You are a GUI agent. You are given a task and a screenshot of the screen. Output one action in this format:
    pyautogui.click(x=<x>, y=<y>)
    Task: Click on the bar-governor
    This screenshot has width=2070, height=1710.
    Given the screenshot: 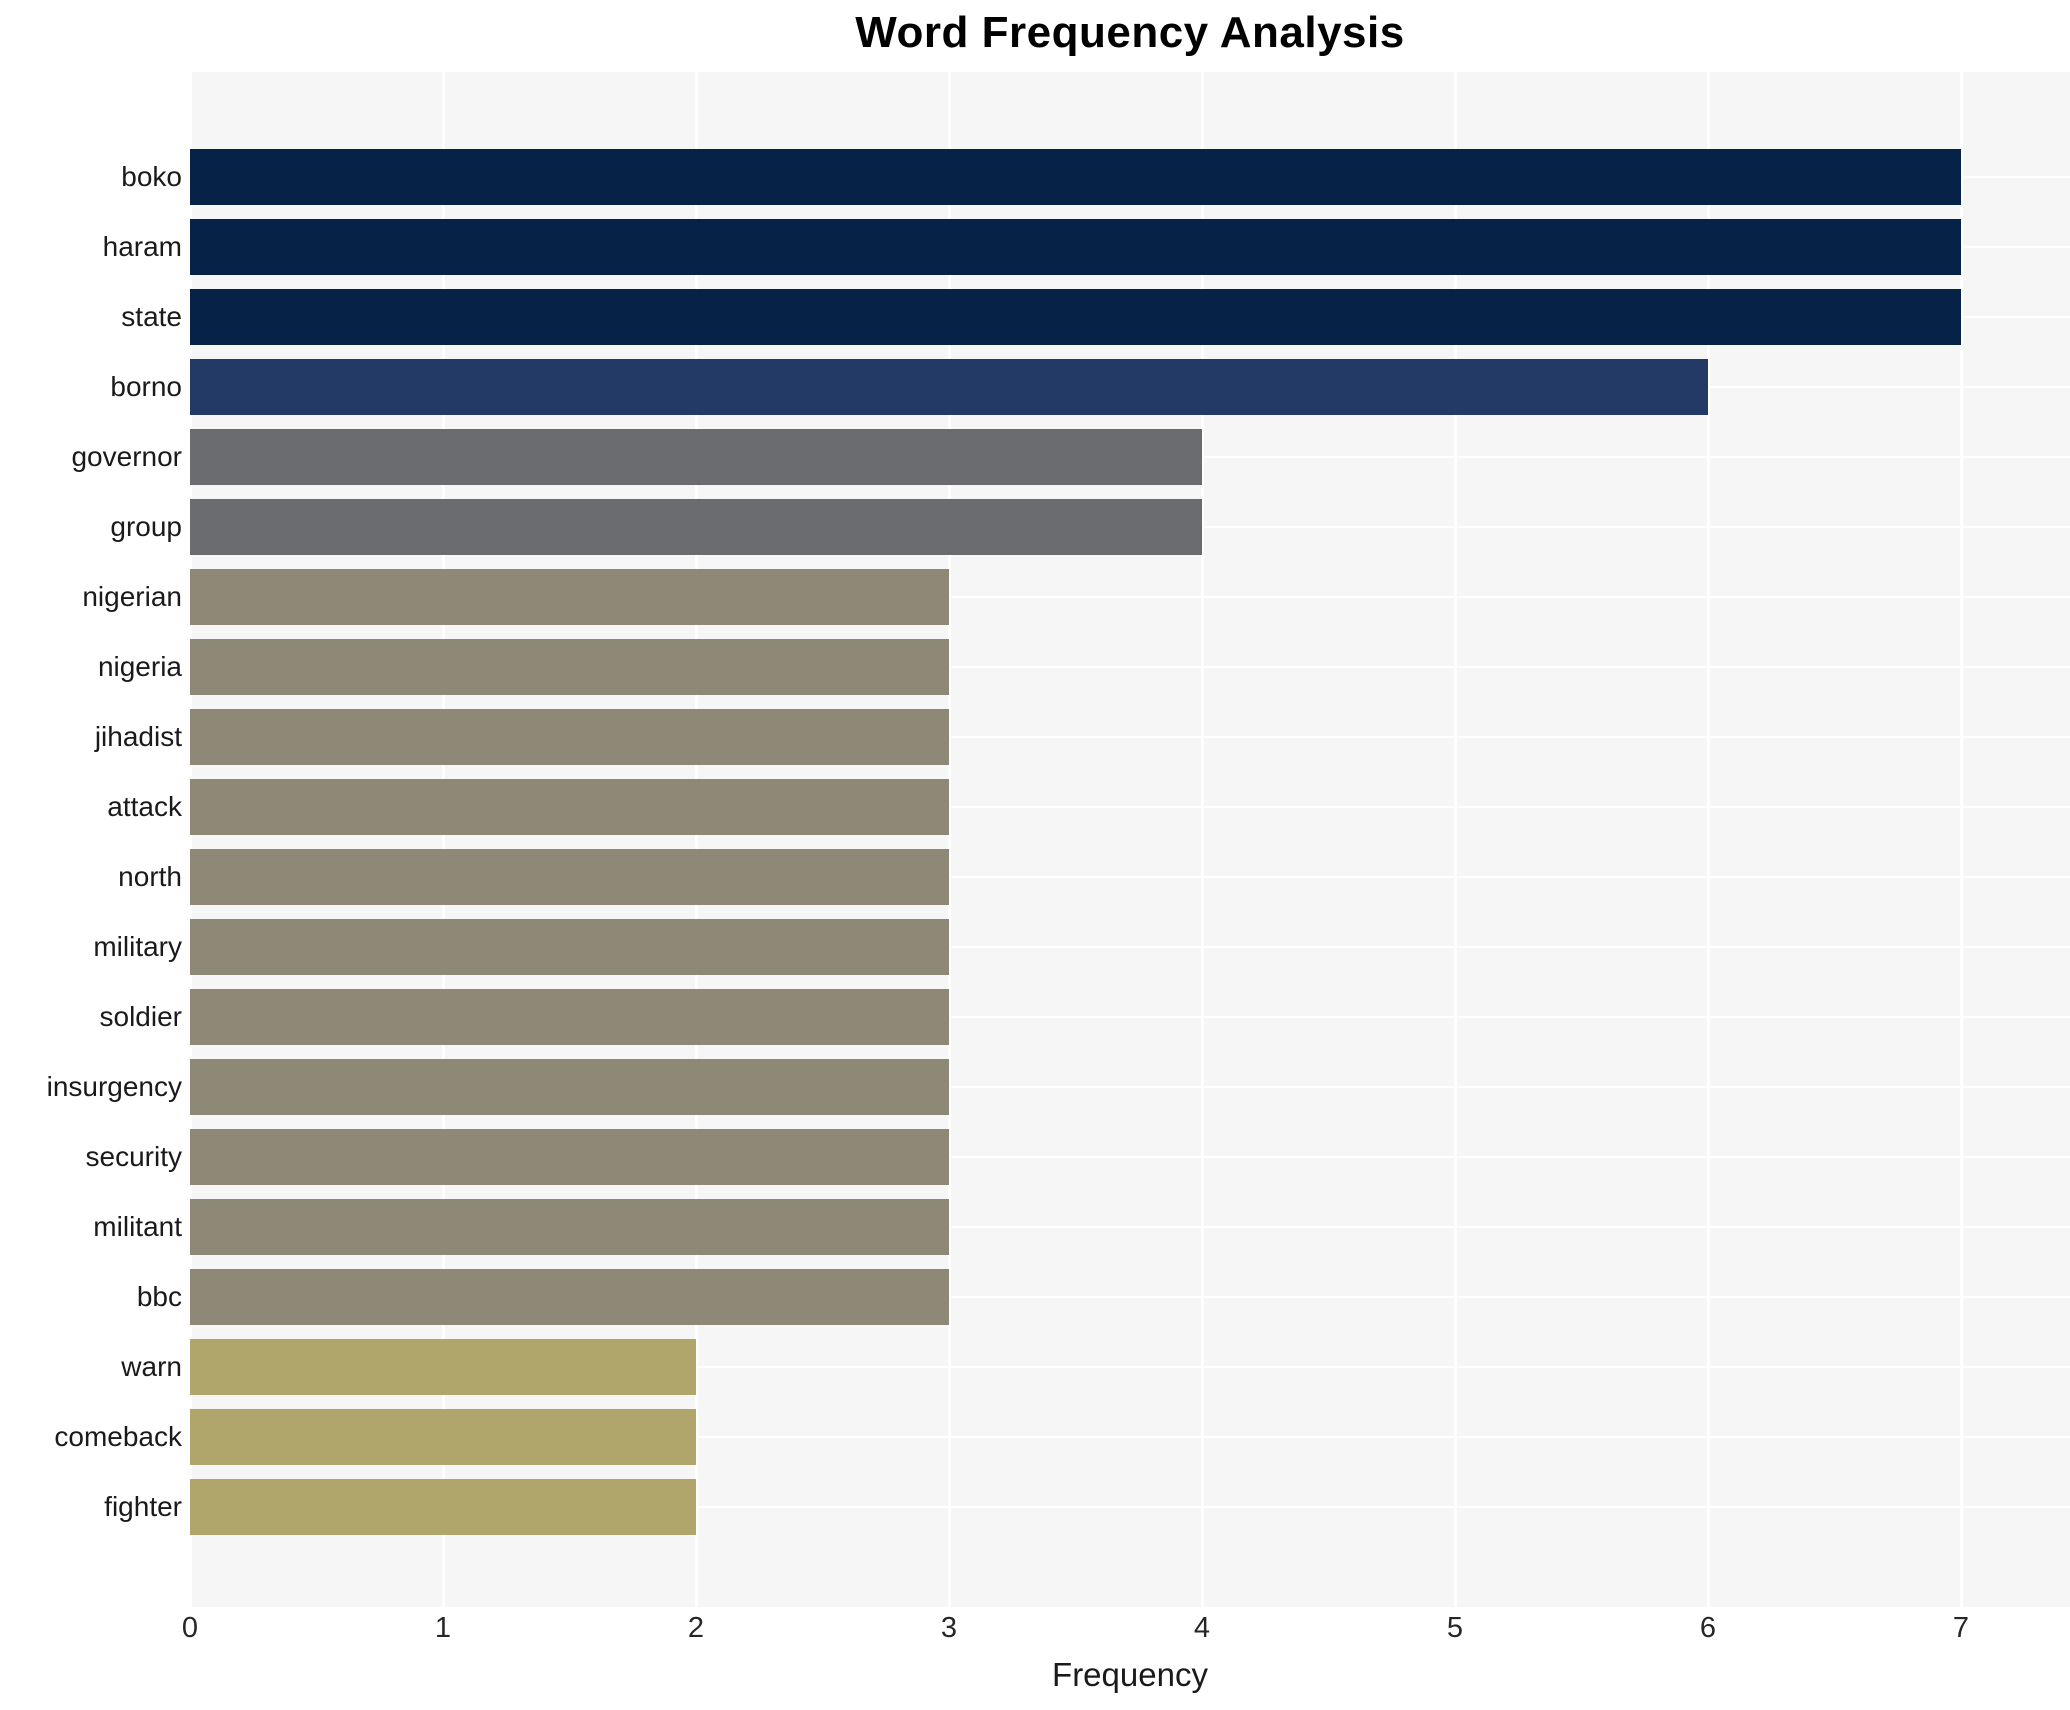 What is the action you would take?
    pyautogui.click(x=696, y=457)
    